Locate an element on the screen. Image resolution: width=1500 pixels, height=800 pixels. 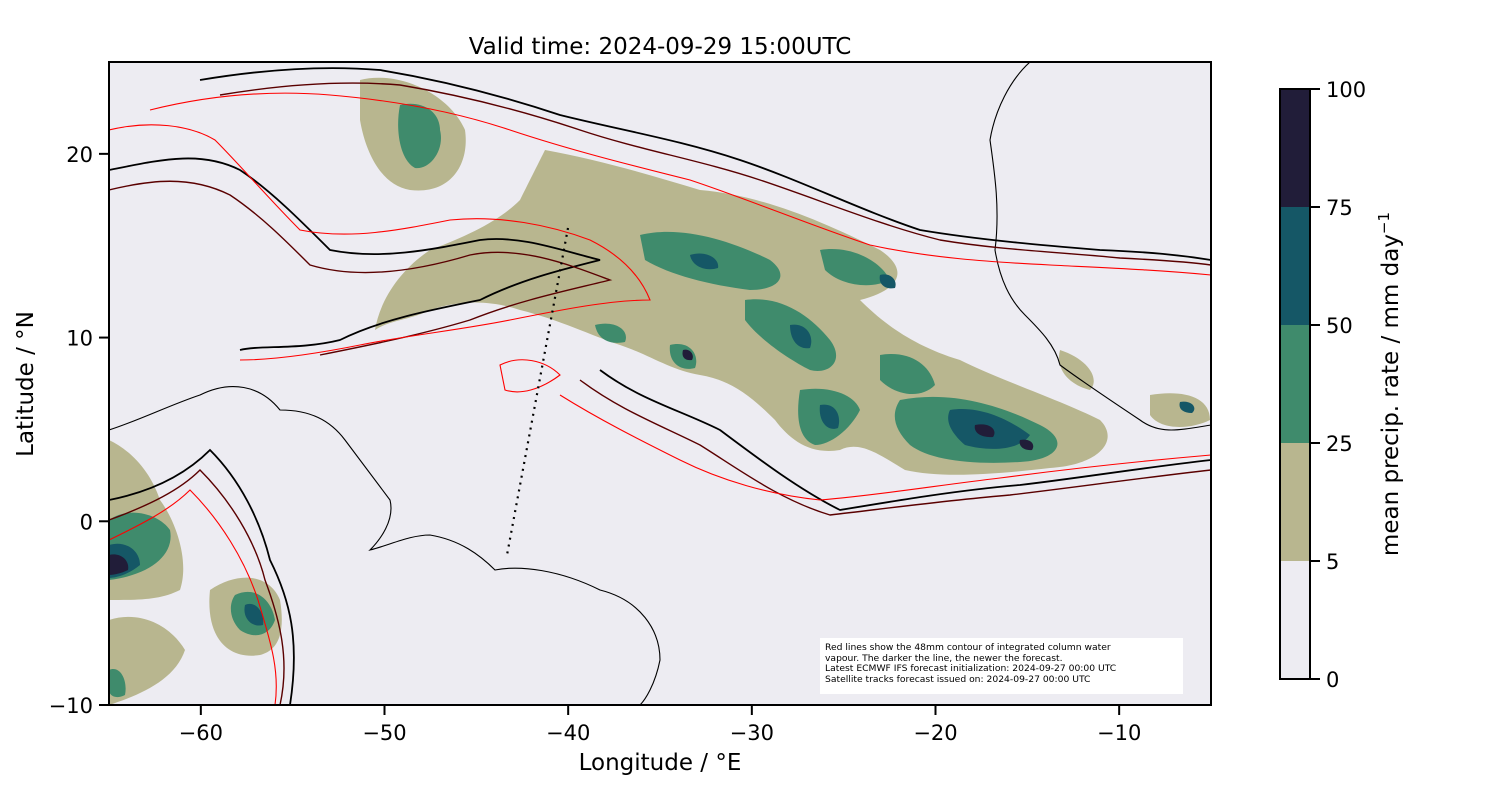
colorbar-label: mean precip. rate / mm day−1 is located at coordinates (1389, 384).